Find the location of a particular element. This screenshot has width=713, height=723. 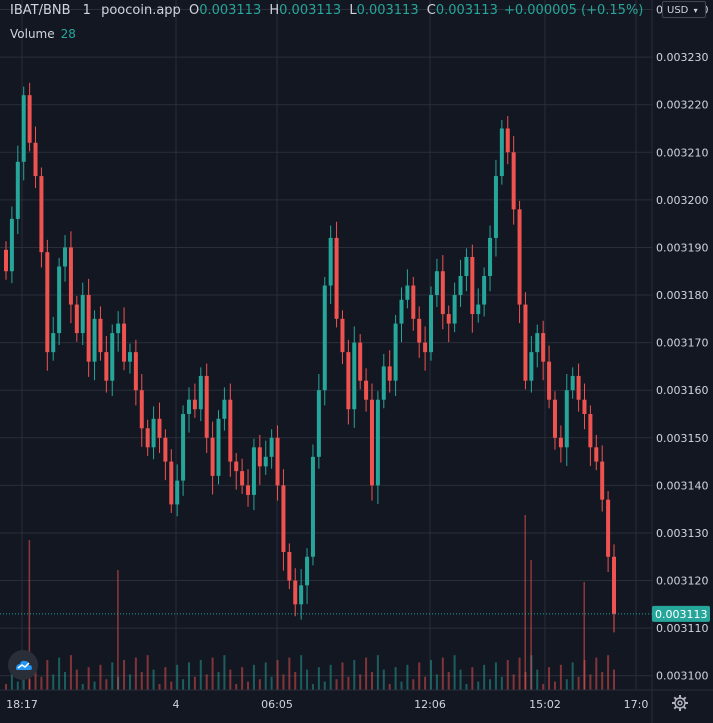

currency-selector: USD ▾ is located at coordinates (684, 9).